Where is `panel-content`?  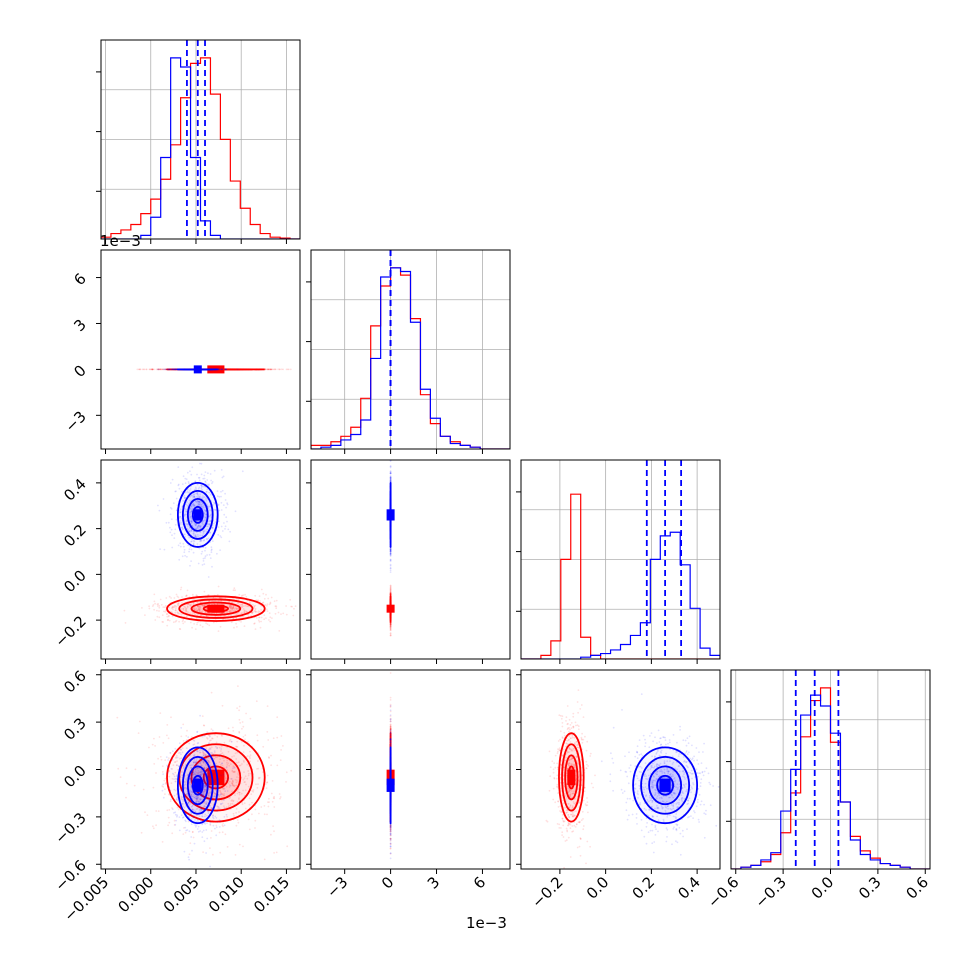 panel-content is located at coordinates (218, 369).